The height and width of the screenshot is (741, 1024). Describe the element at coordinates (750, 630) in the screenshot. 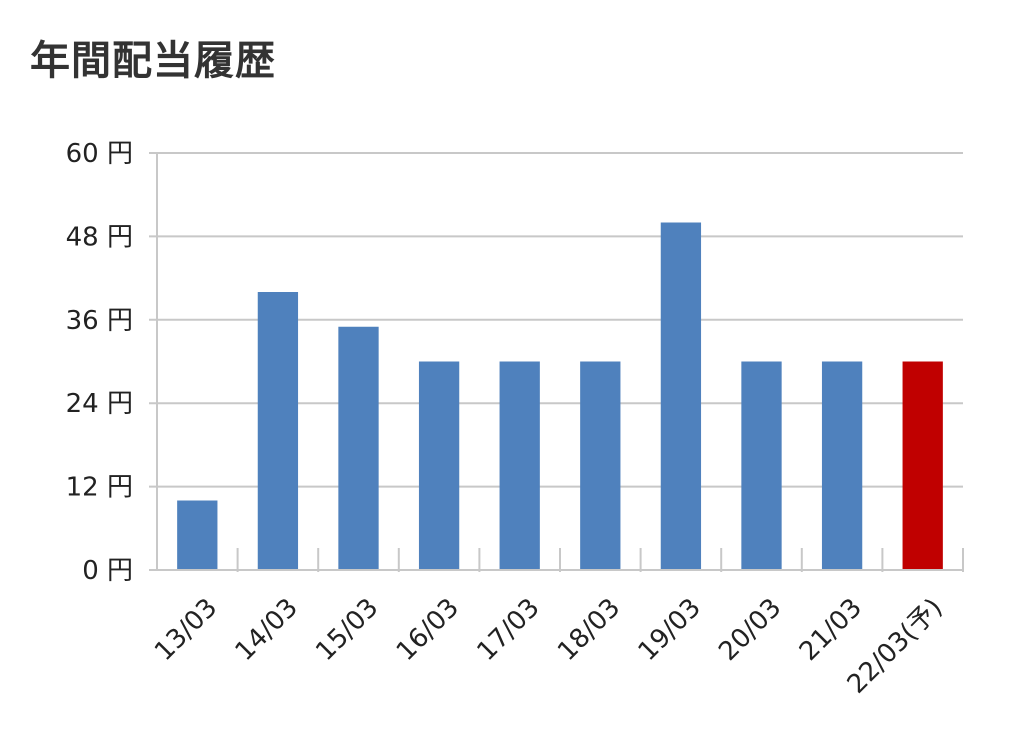

I see `x-tick-label: 20/03` at that location.